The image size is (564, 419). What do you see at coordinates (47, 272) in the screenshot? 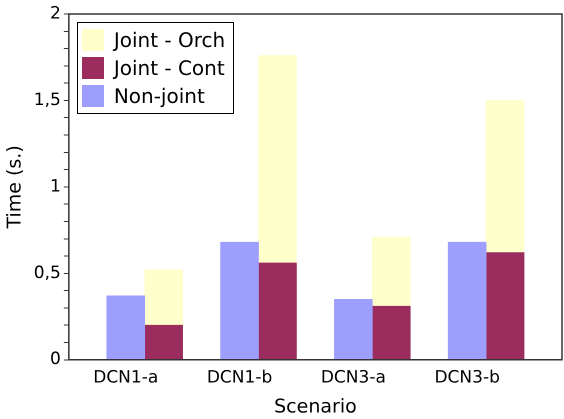
I see `y-tick-label: 0,5` at bounding box center [47, 272].